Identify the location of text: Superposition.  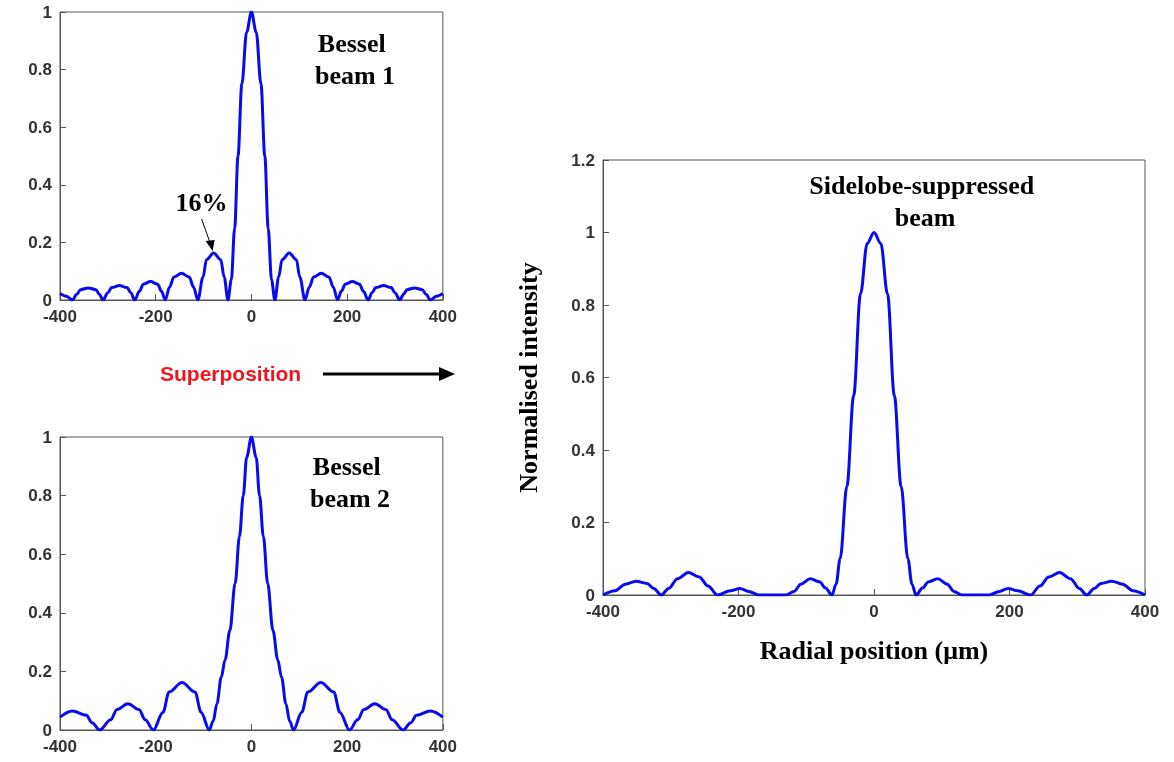
(231, 374).